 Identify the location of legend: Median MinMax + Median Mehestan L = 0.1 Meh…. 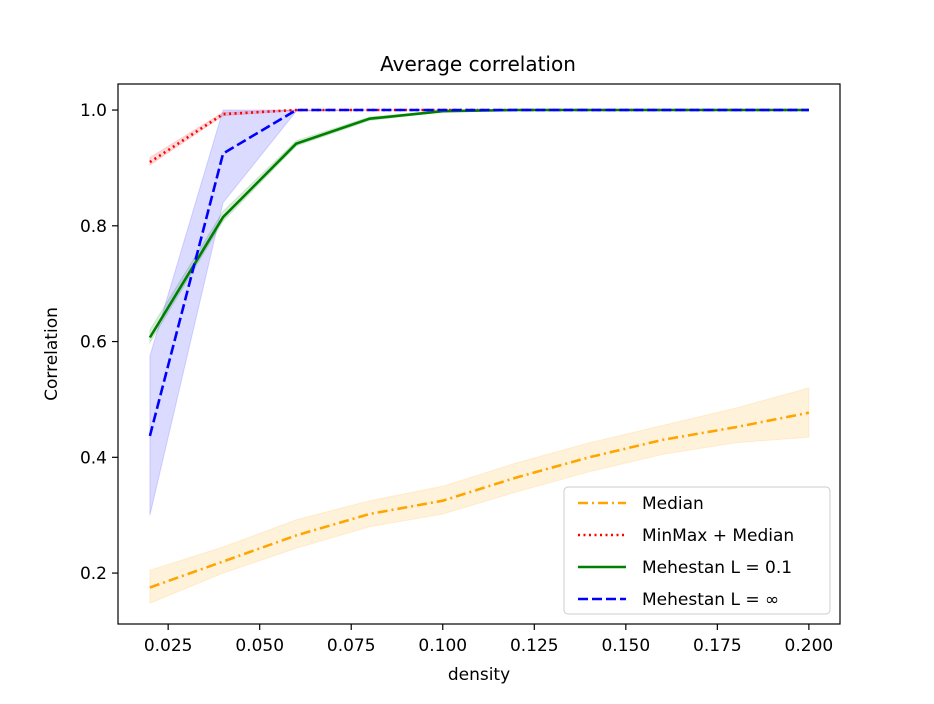
(697, 550).